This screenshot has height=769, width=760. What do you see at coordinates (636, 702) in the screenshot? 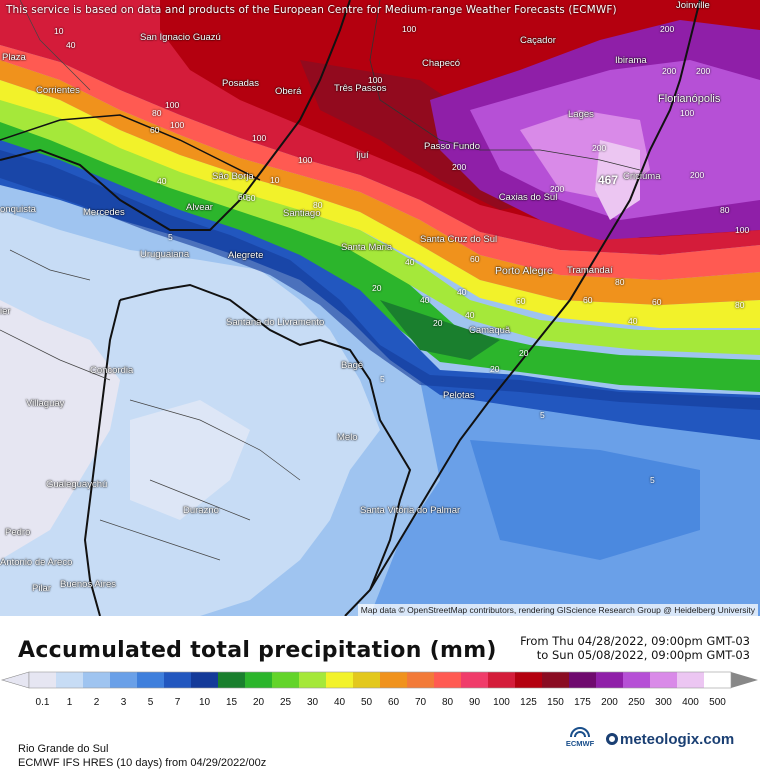
I see `legend-tick-label: 250` at bounding box center [636, 702].